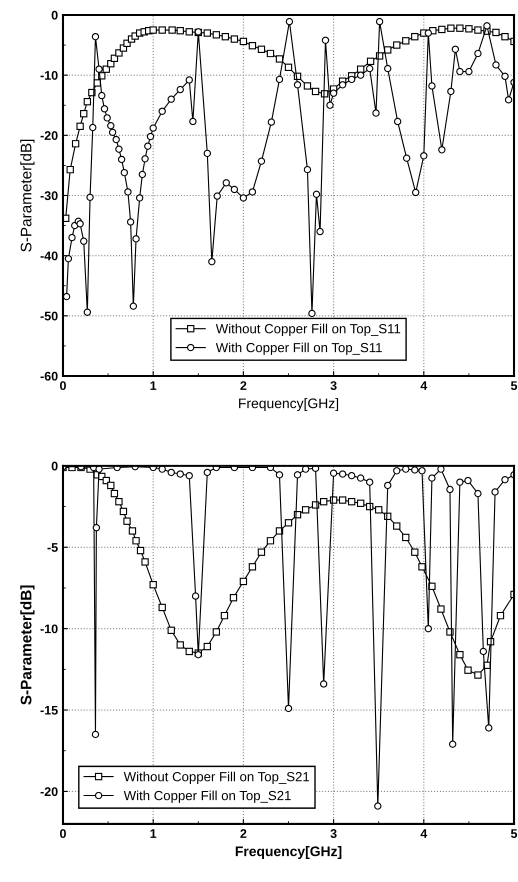  What do you see at coordinates (49, 255) in the screenshot?
I see `y-tick-label: -40` at bounding box center [49, 255].